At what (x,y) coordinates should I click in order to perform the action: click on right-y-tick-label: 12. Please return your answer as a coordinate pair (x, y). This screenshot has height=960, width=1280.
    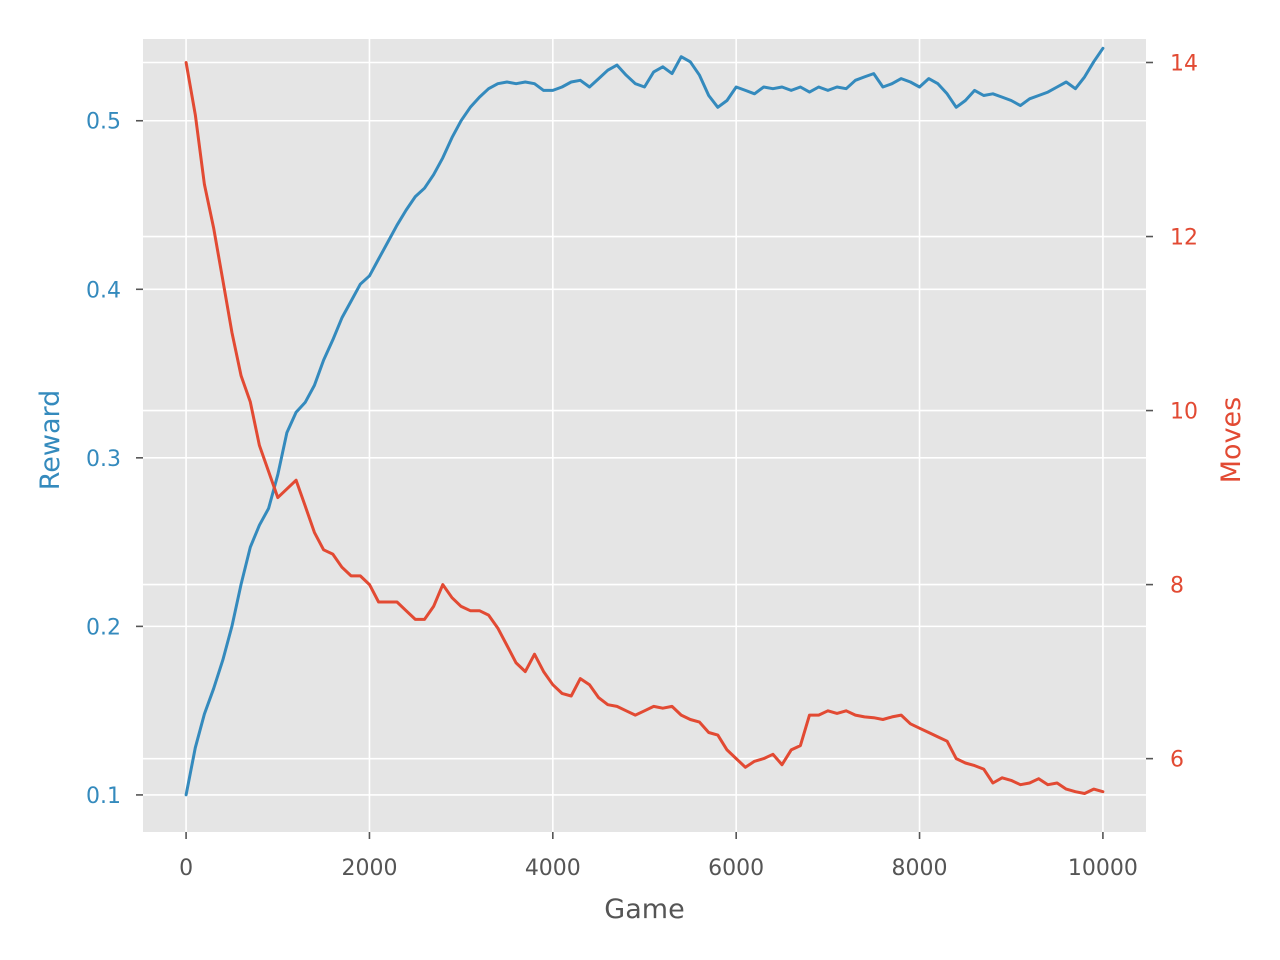
    Looking at the image, I should click on (1184, 238).